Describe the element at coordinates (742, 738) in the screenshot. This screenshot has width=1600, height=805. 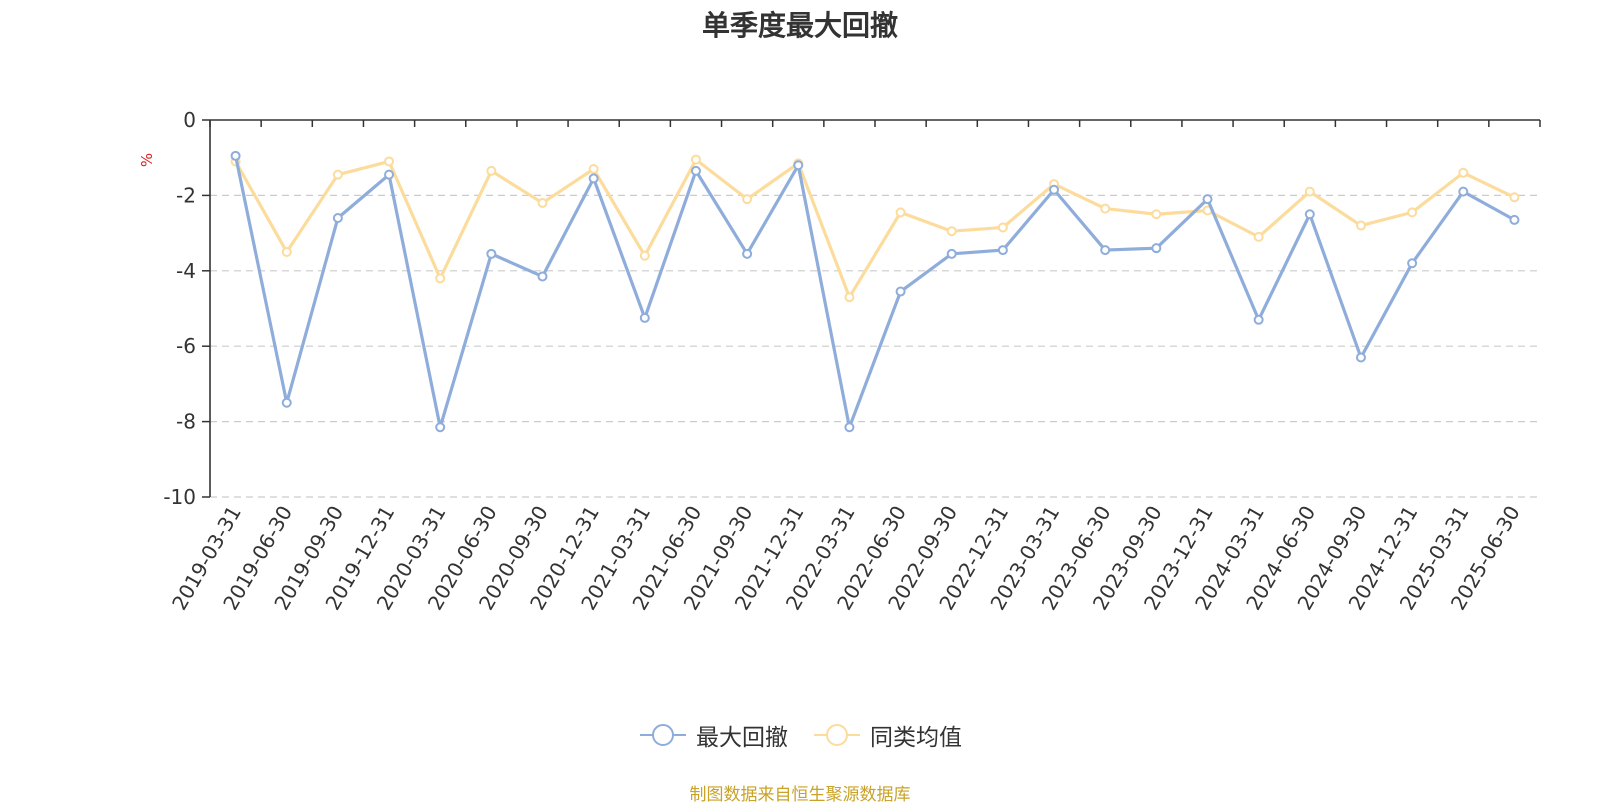
I see `legend-label: 最大回撤` at that location.